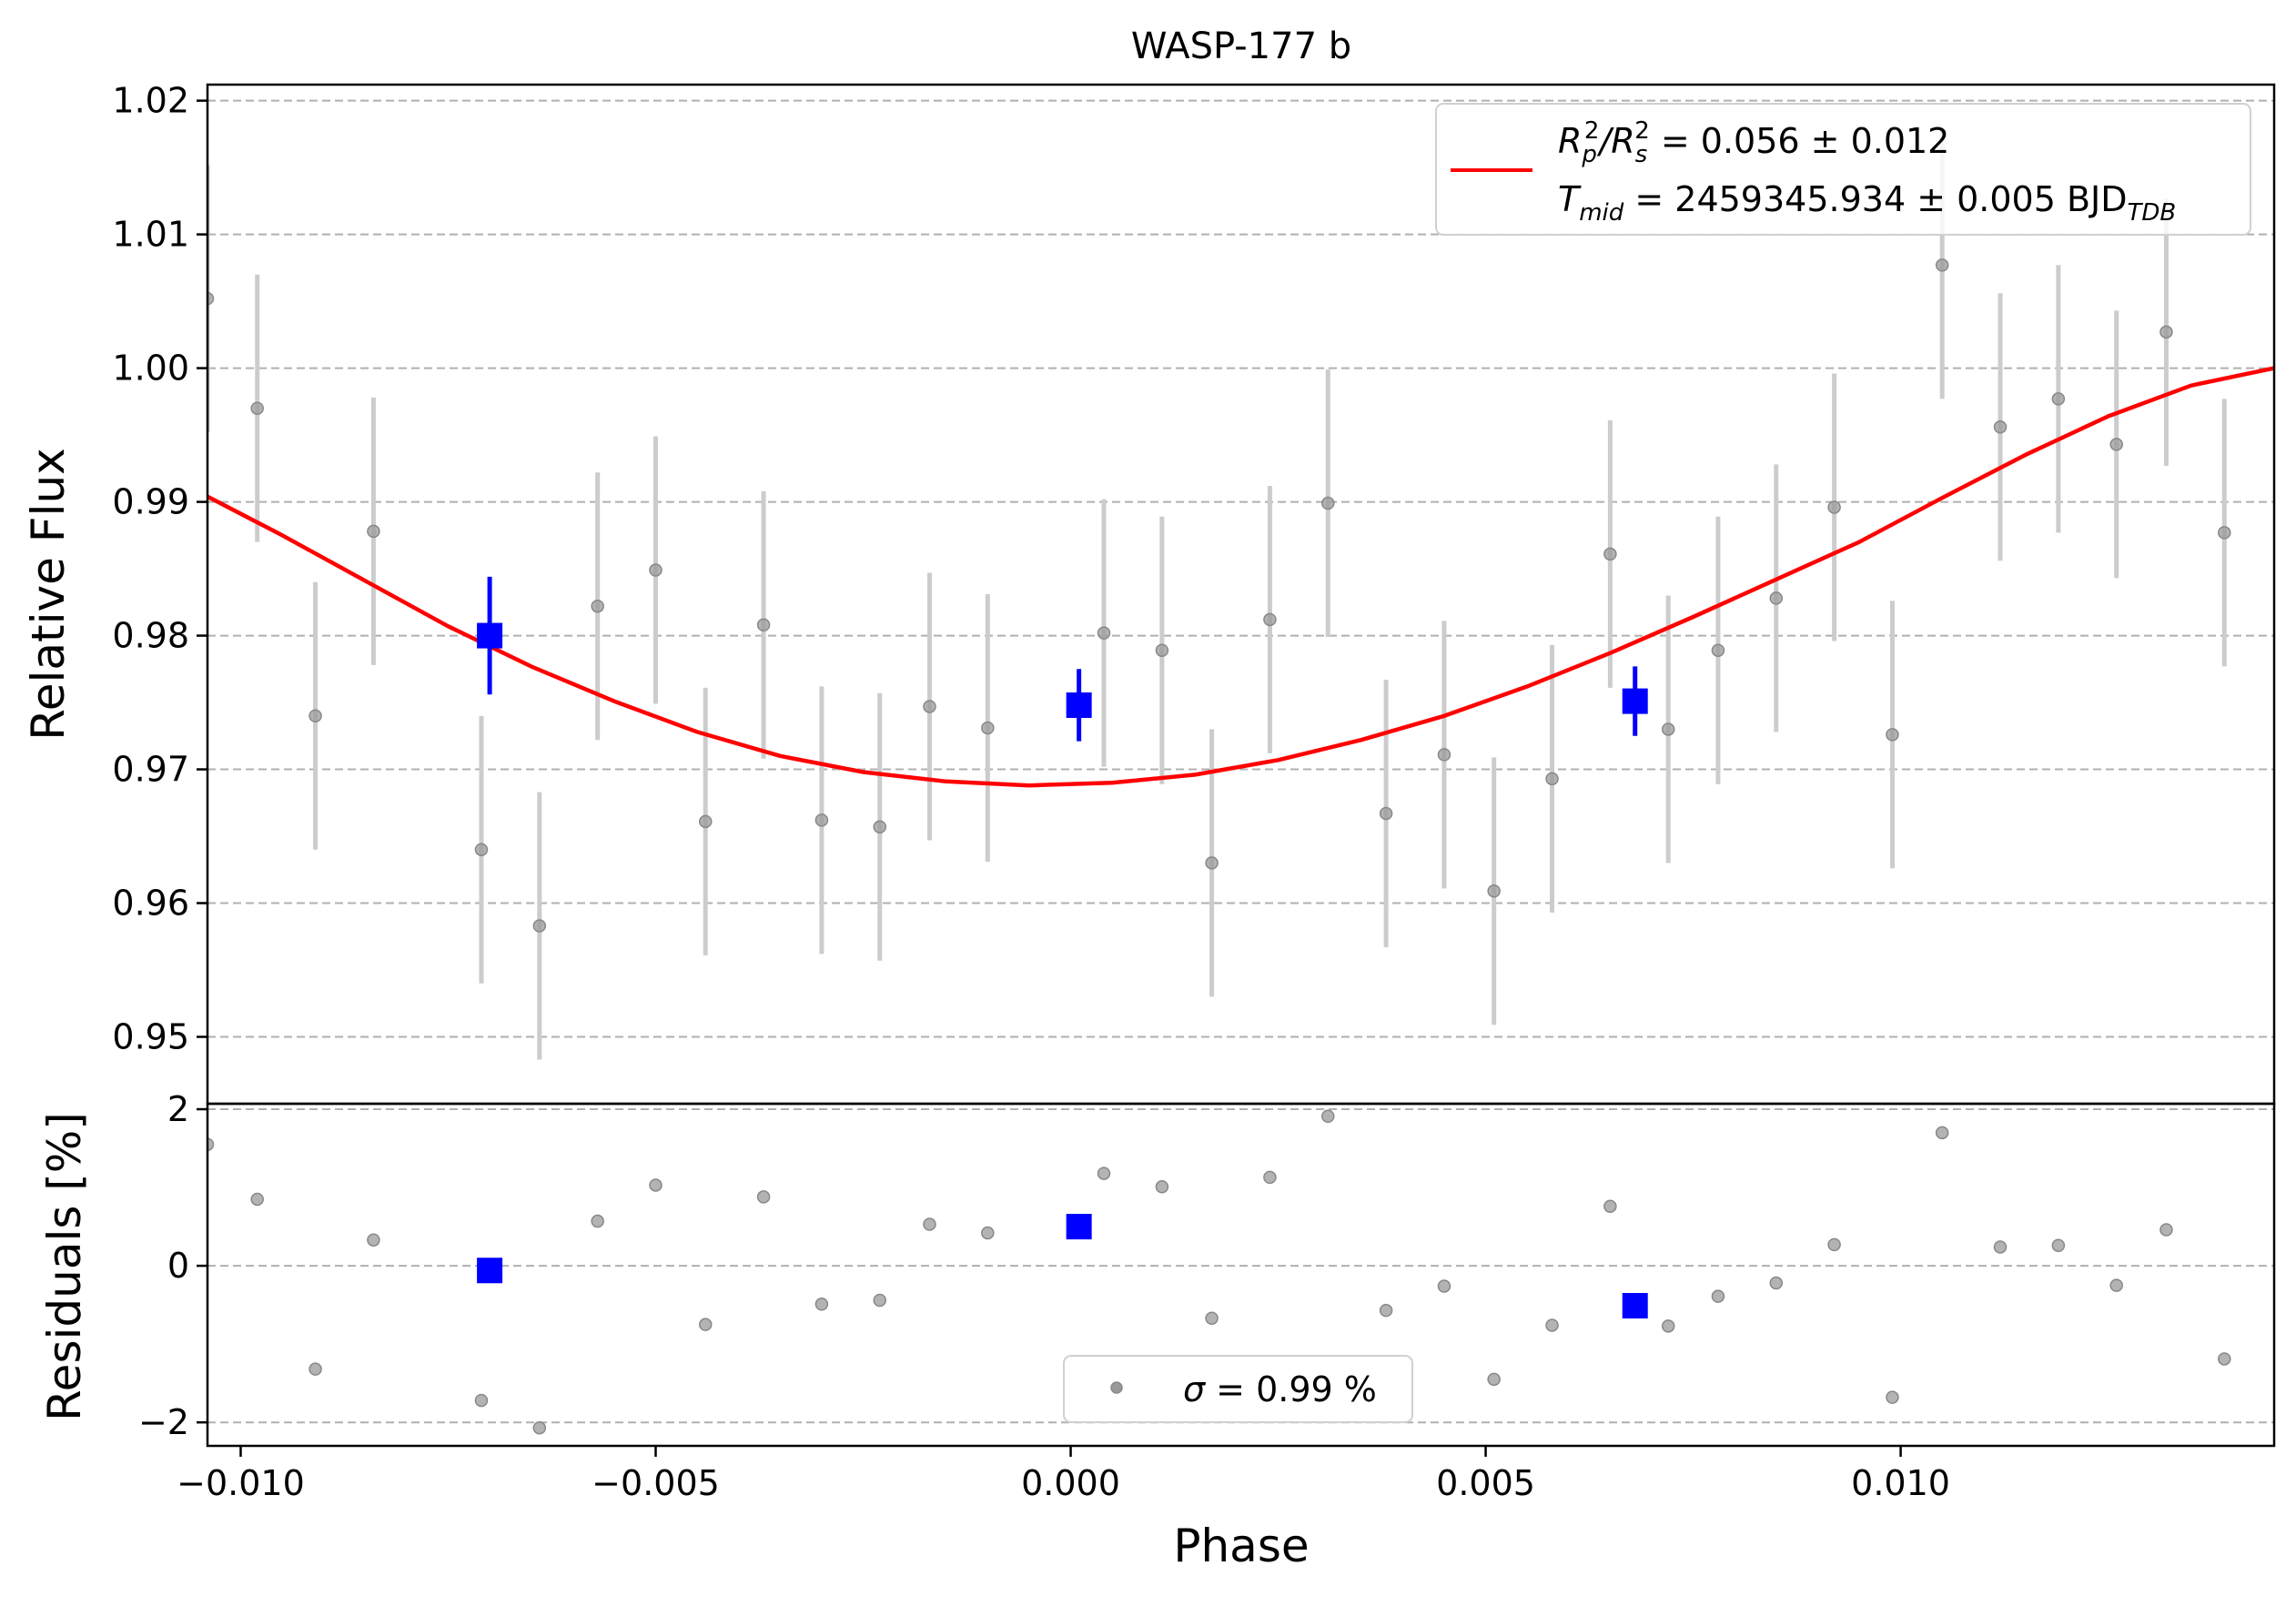 This screenshot has width=2296, height=1606. What do you see at coordinates (1642, 131) in the screenshot?
I see `legend-sup-2: 2` at bounding box center [1642, 131].